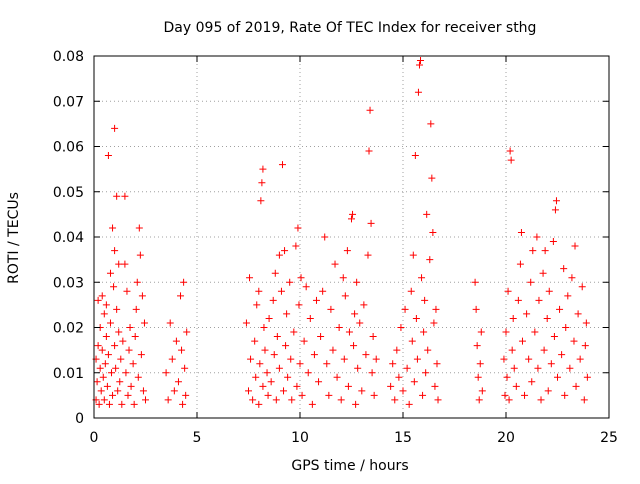 Image resolution: width=640 pixels, height=484 pixels. I want to click on x-tick-label: 20, so click(506, 438).